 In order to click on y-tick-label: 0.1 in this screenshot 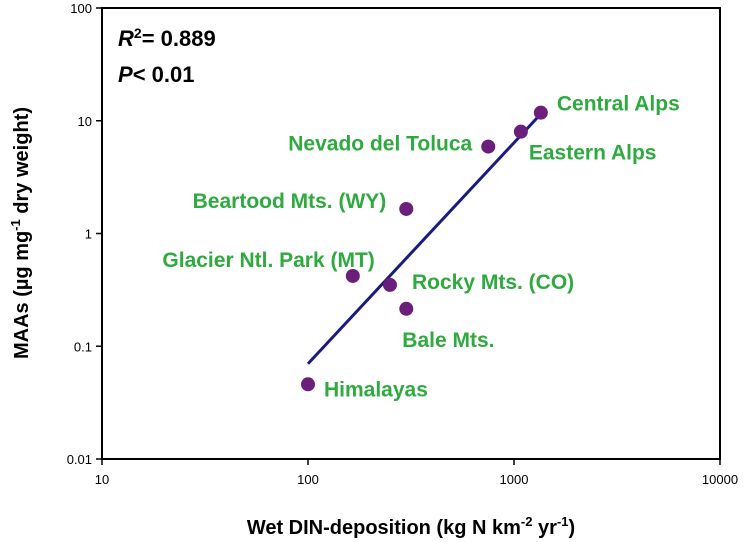, I will do `click(83, 346)`.